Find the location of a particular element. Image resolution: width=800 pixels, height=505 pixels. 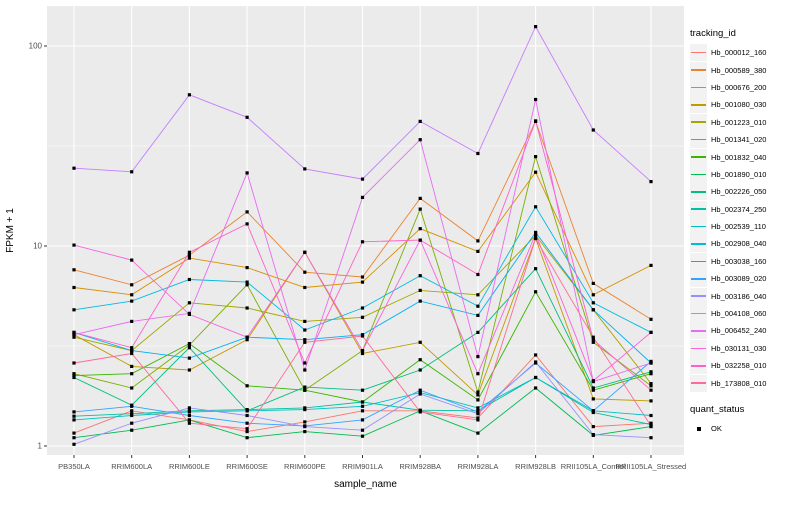

legend-item-Hb_030131_030: Hb_030131_030 is located at coordinates (745, 348).